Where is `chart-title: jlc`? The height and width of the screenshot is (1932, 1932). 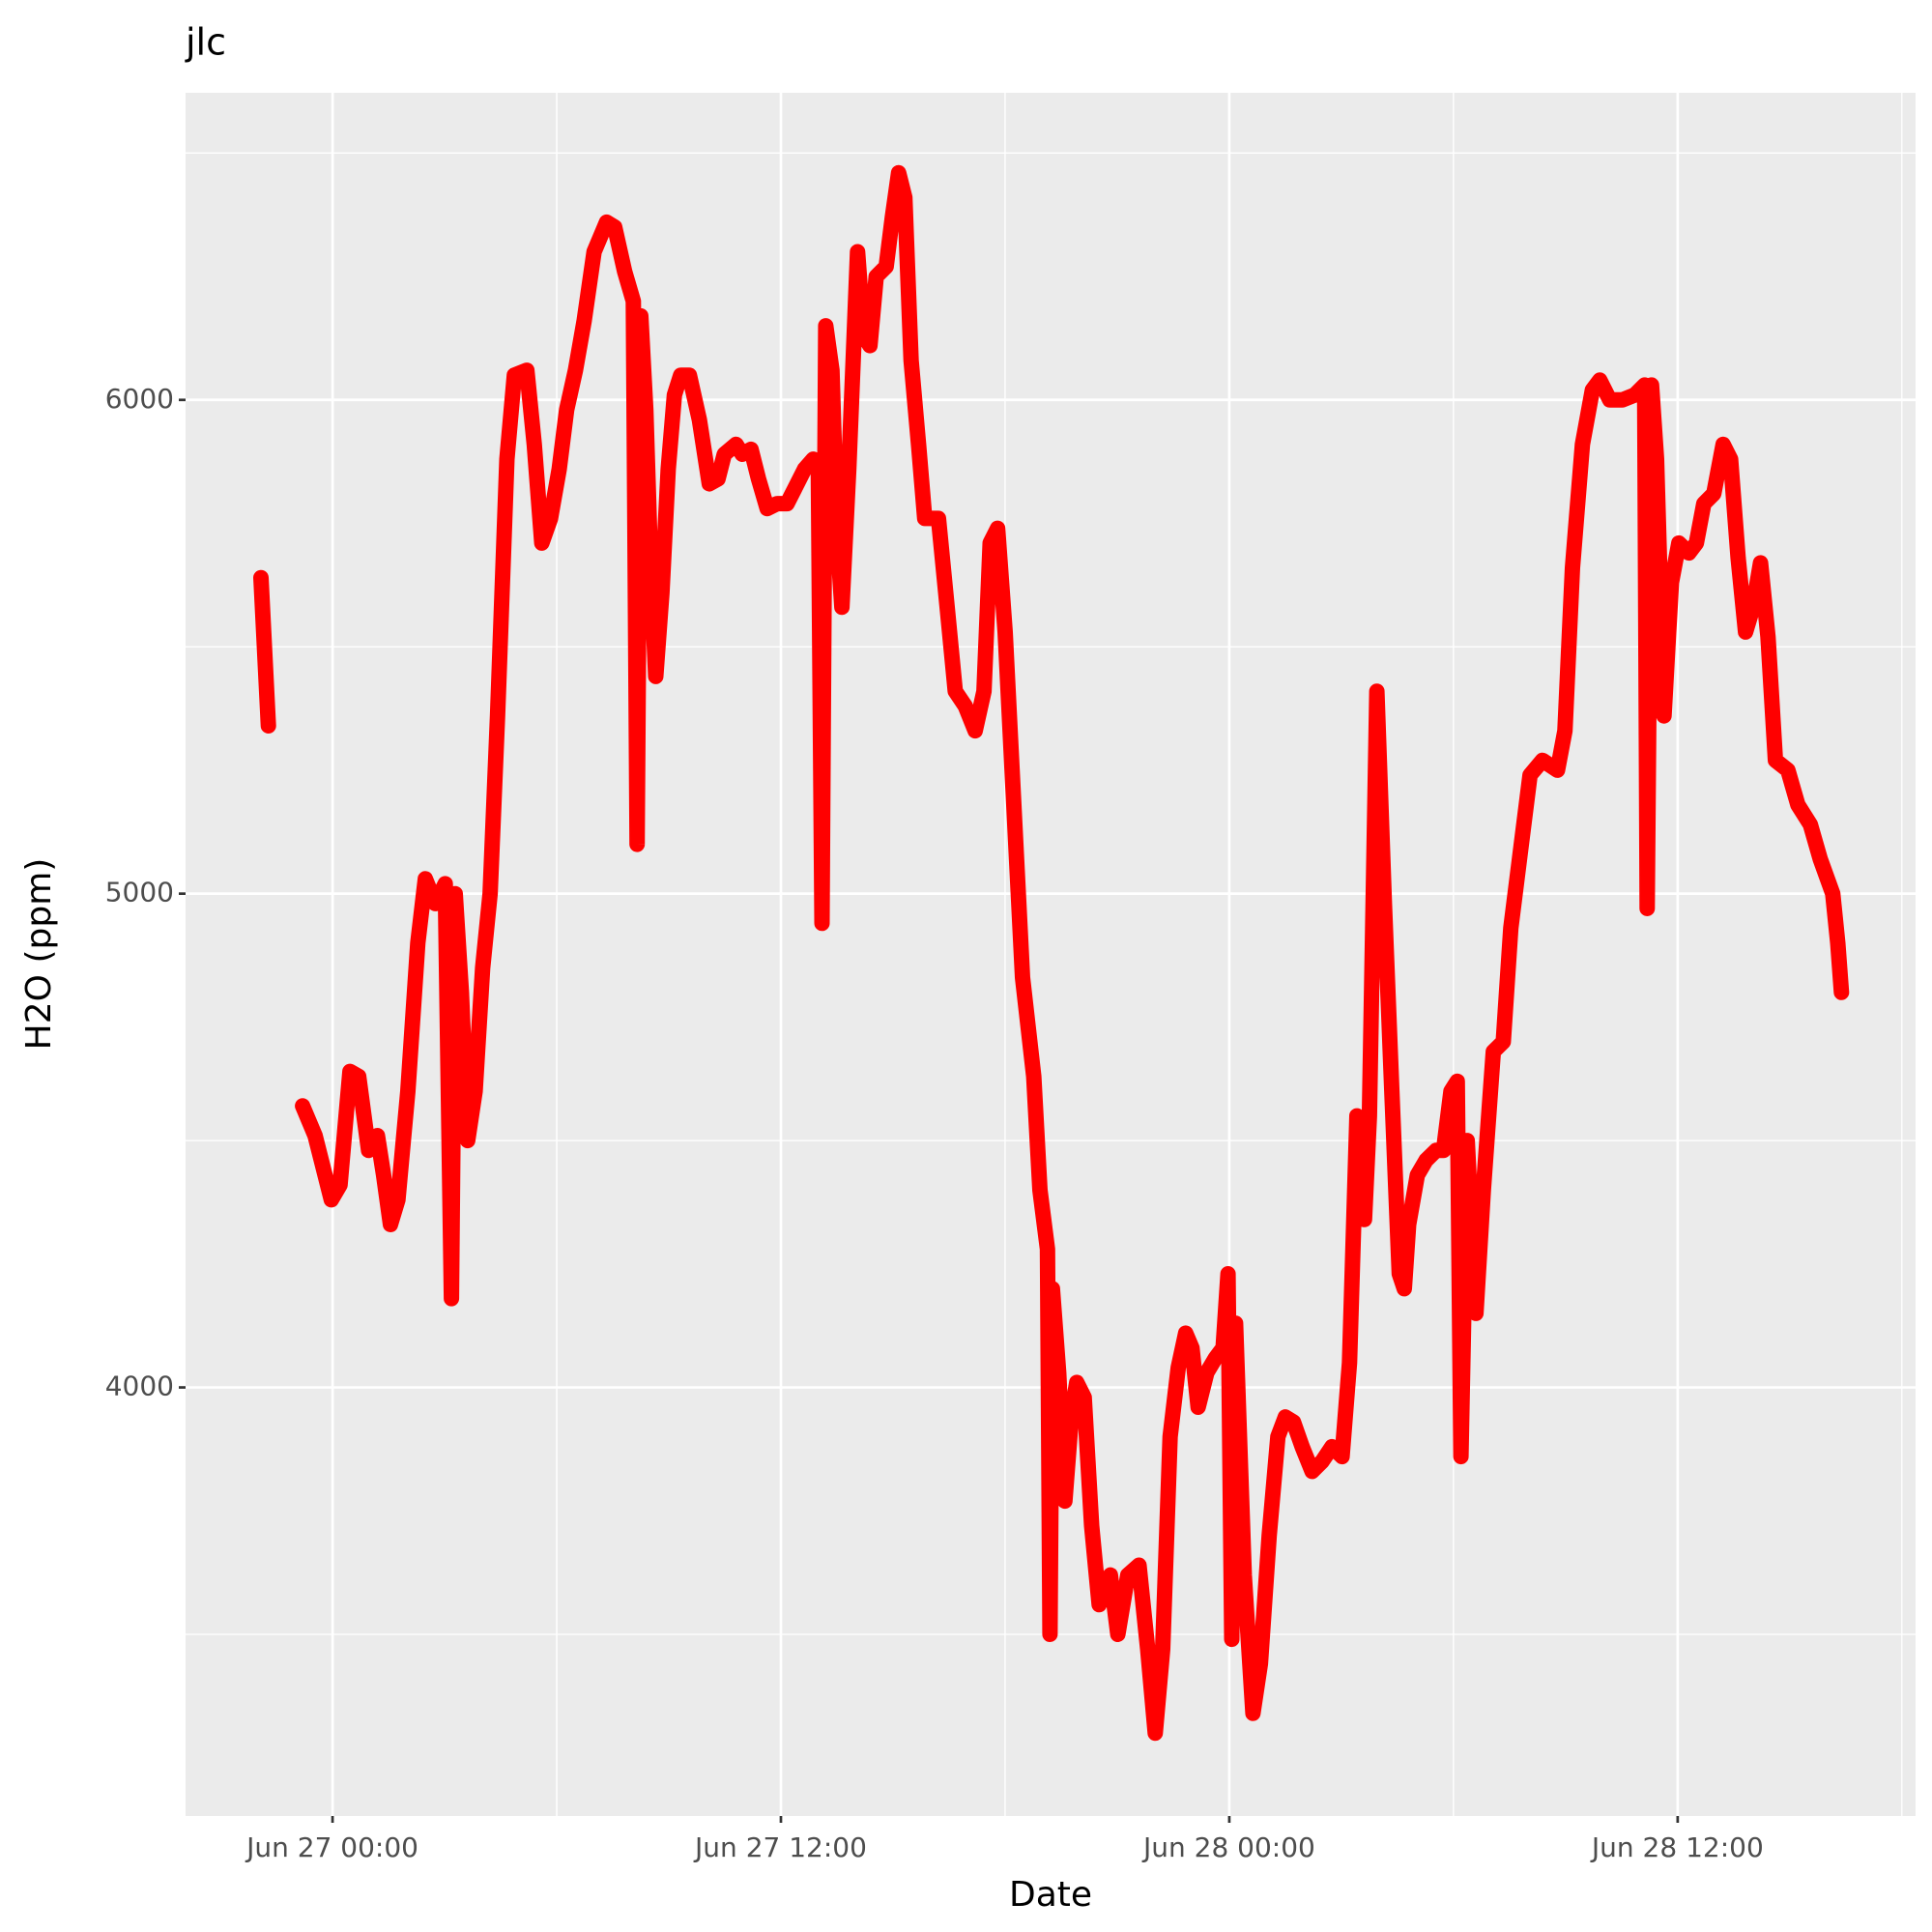 chart-title: jlc is located at coordinates (205, 42).